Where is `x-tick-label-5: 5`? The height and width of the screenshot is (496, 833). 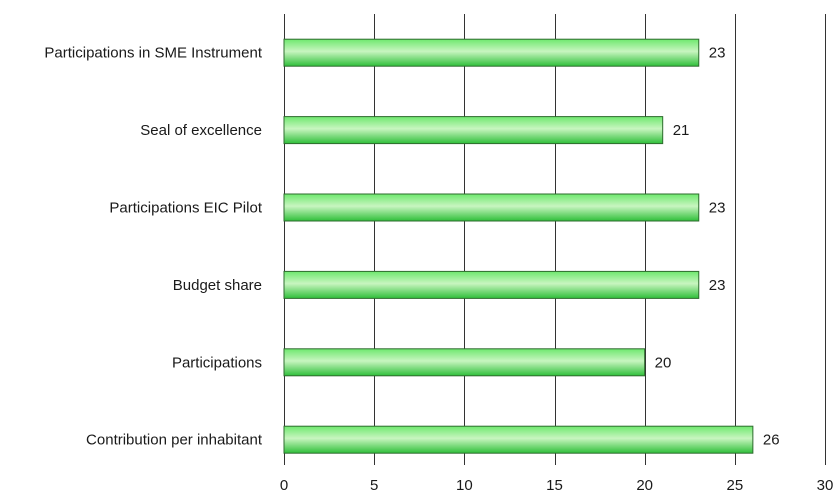
x-tick-label-5: 5 is located at coordinates (374, 485).